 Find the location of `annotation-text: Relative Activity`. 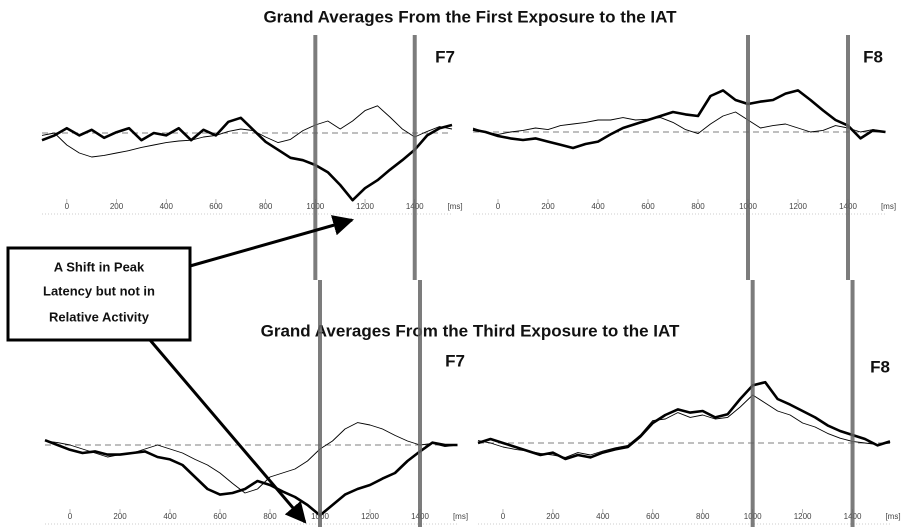

annotation-text: Relative Activity is located at coordinates (99, 316).